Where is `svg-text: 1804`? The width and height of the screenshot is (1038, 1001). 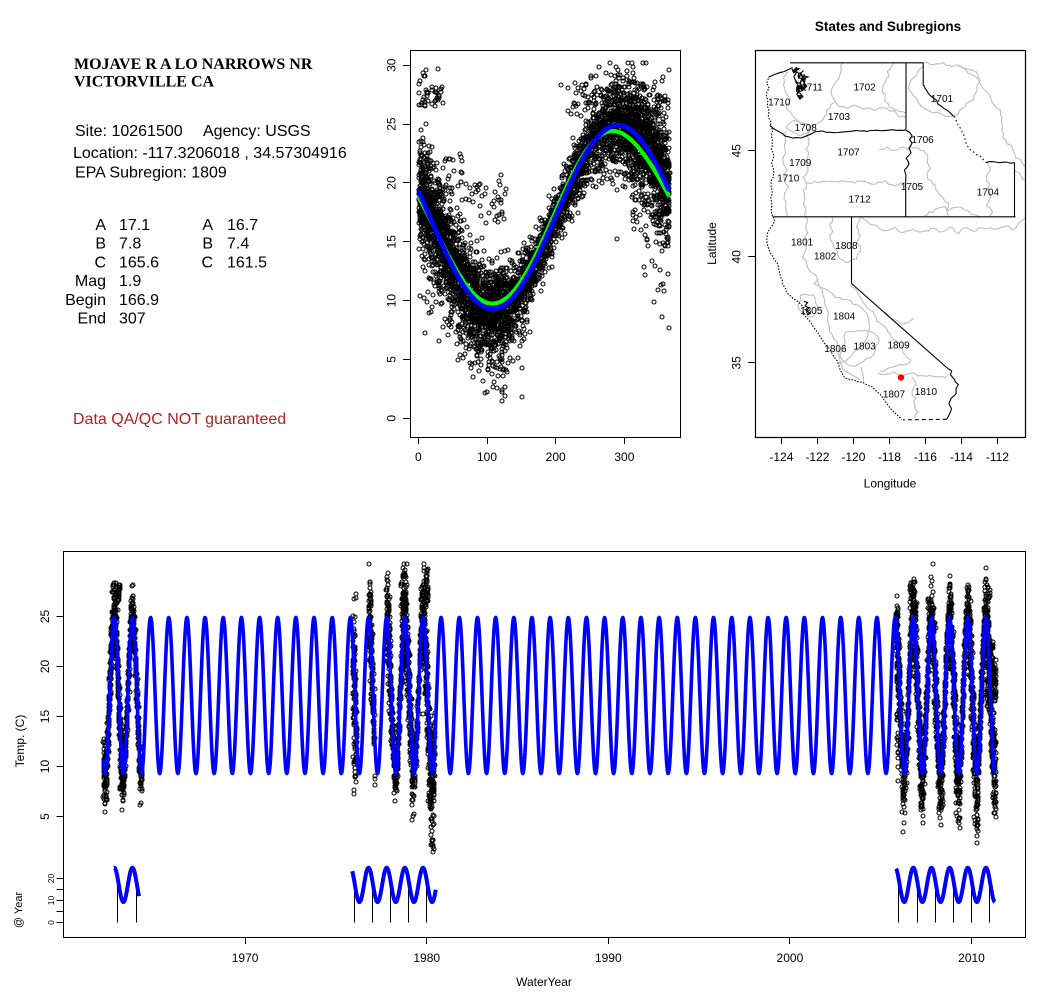
svg-text: 1804 is located at coordinates (844, 317).